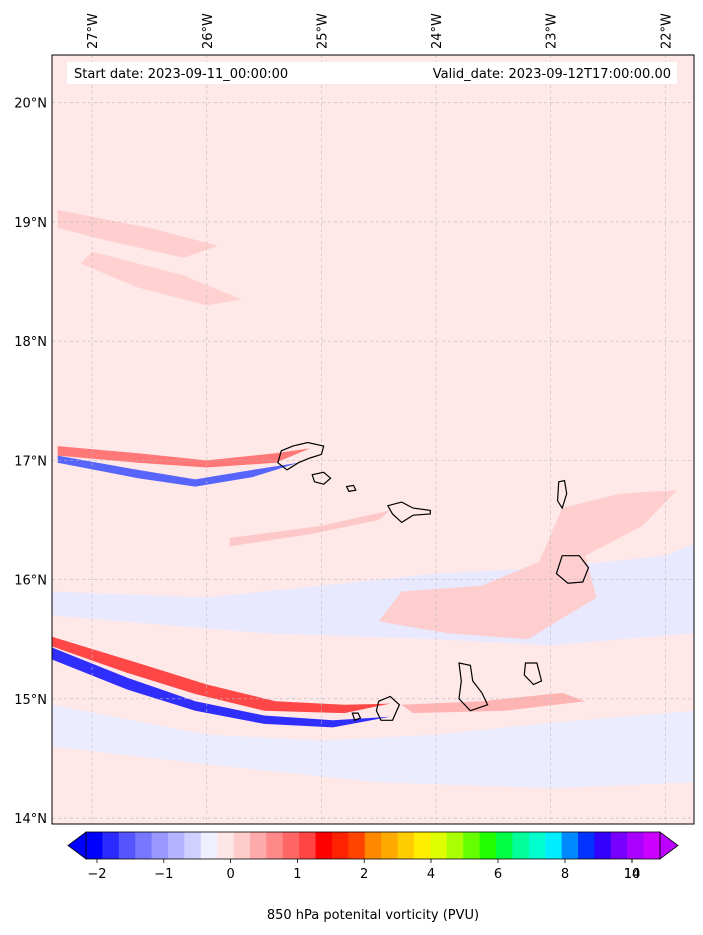 This screenshot has height=935, width=703. Describe the element at coordinates (230, 874) in the screenshot. I see `colorbar-tick-label: 0` at that location.